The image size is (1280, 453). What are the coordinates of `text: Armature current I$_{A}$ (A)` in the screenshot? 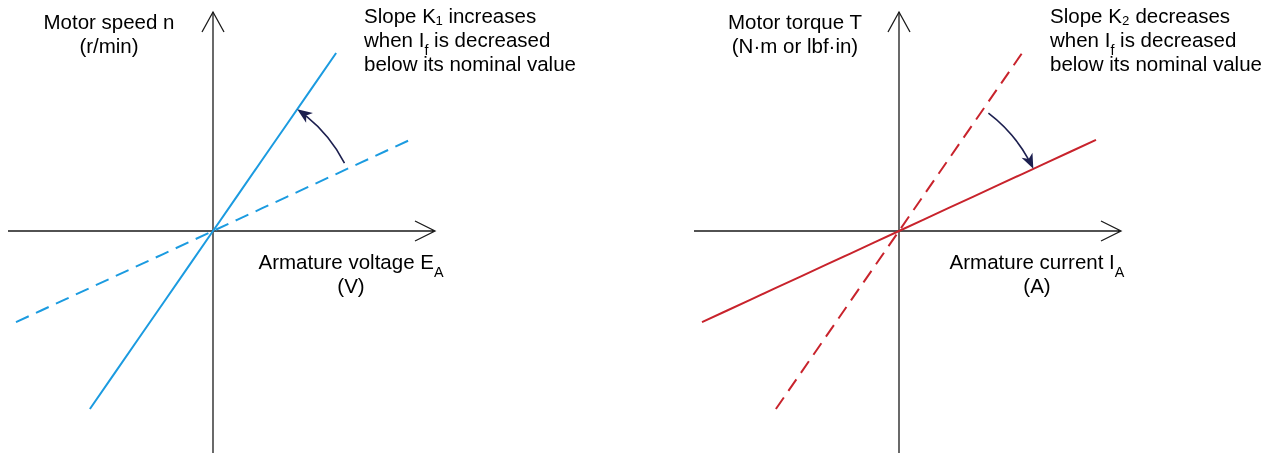 It's located at (1037, 273).